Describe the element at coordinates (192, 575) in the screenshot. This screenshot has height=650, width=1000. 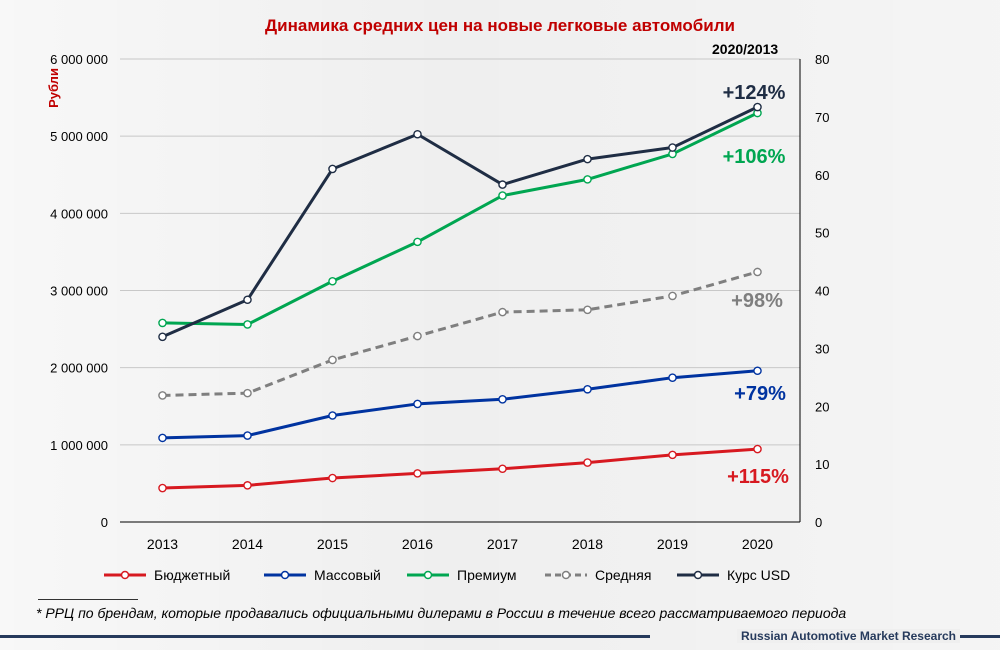
I see `legend-label-budget: Бюджетный` at that location.